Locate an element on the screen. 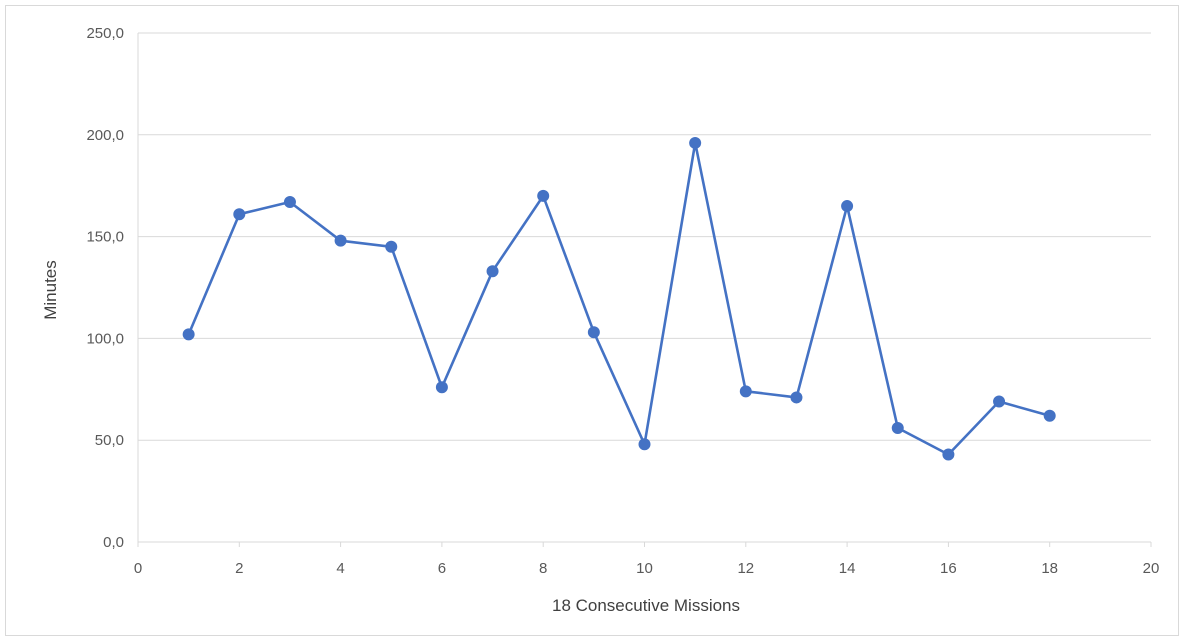  x-tick-label: 14 is located at coordinates (847, 568).